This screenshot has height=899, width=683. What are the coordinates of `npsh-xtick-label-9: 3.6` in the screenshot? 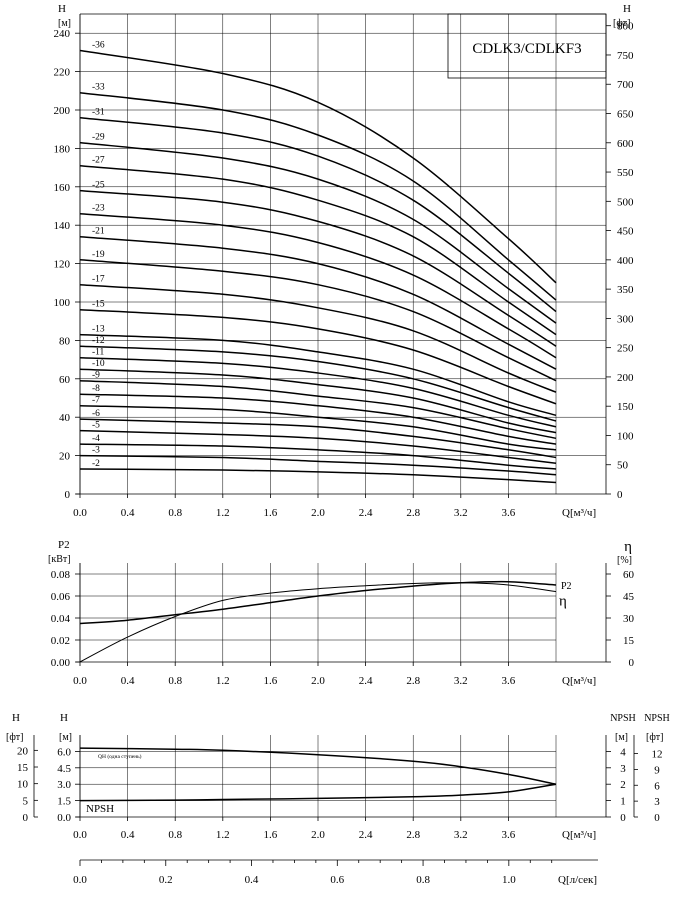 It's located at (509, 835).